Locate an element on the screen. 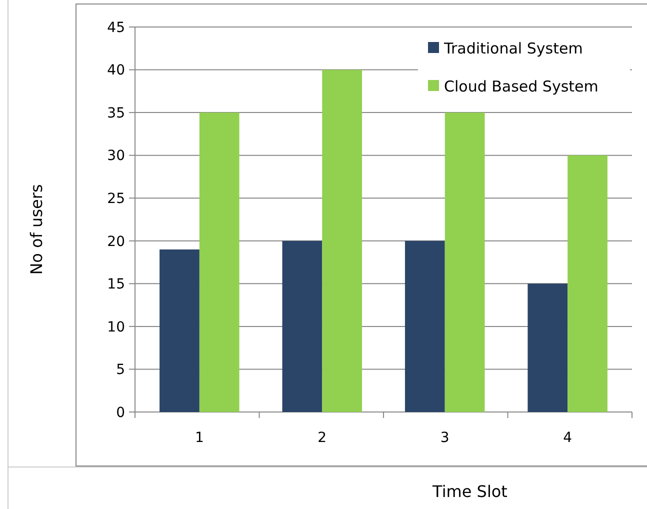  x-axis-title: Time Slot is located at coordinates (470, 491).